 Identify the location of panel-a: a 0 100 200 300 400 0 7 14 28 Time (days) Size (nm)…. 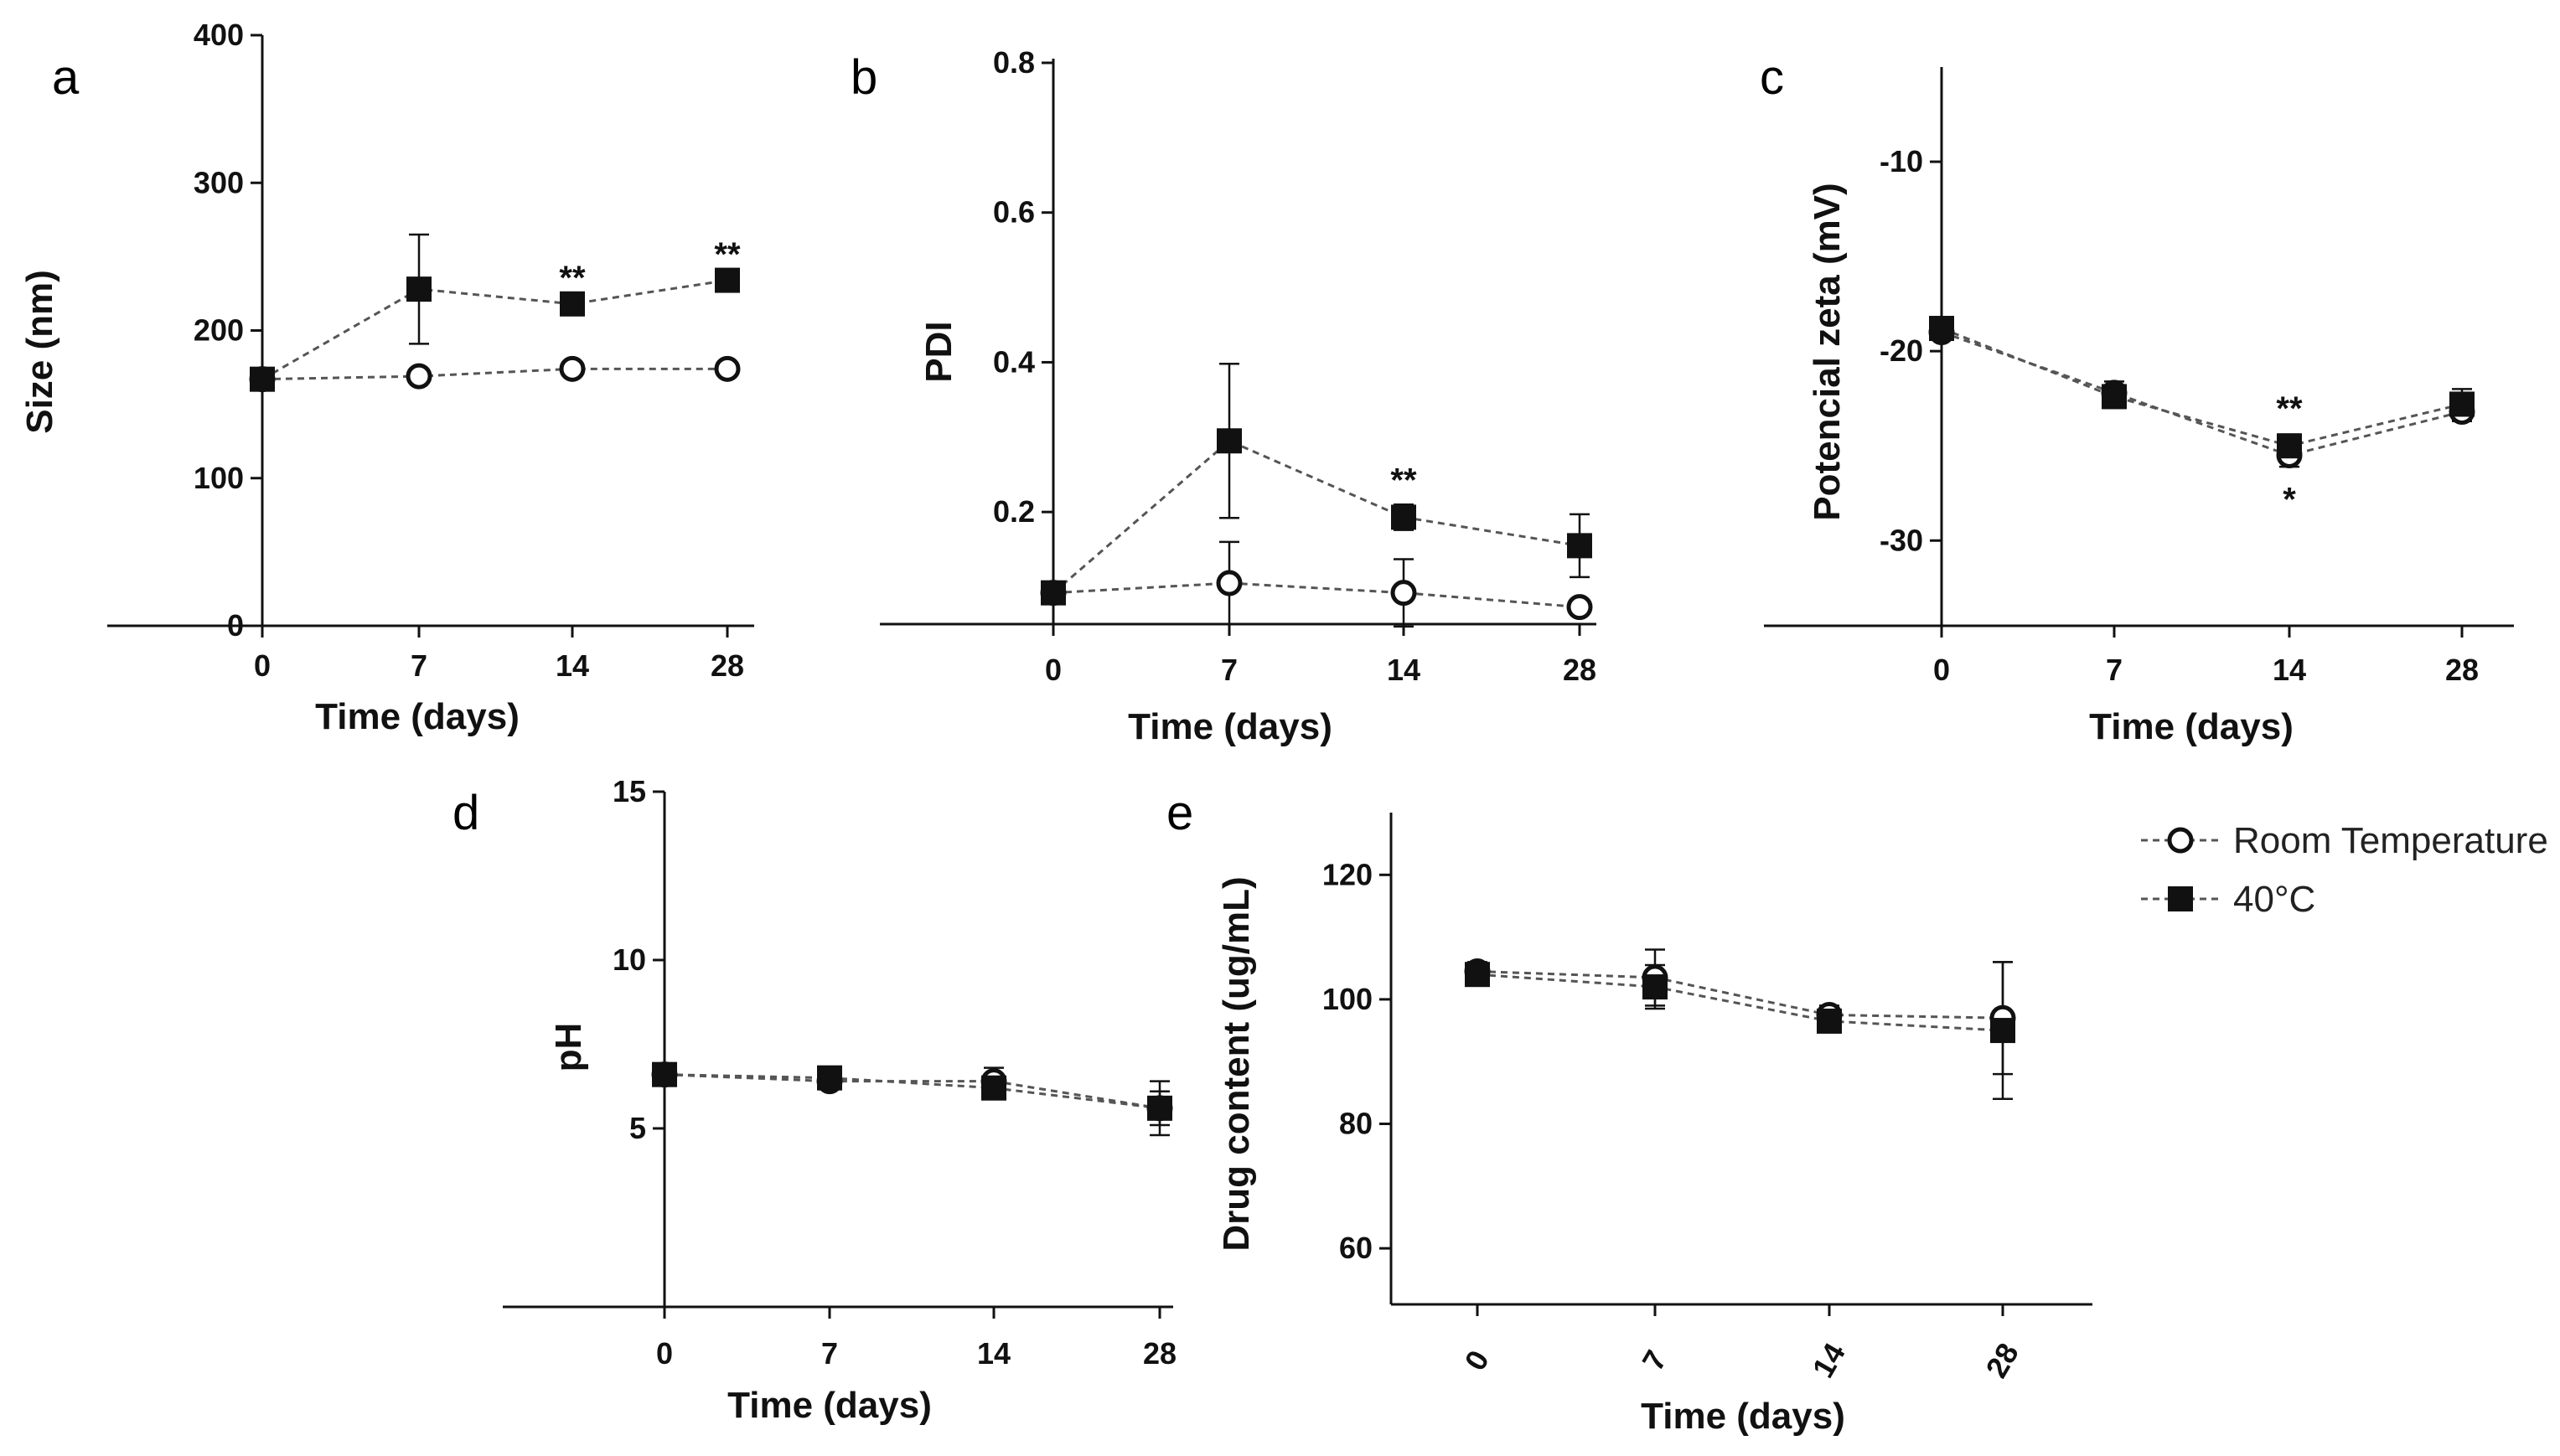
(386, 377).